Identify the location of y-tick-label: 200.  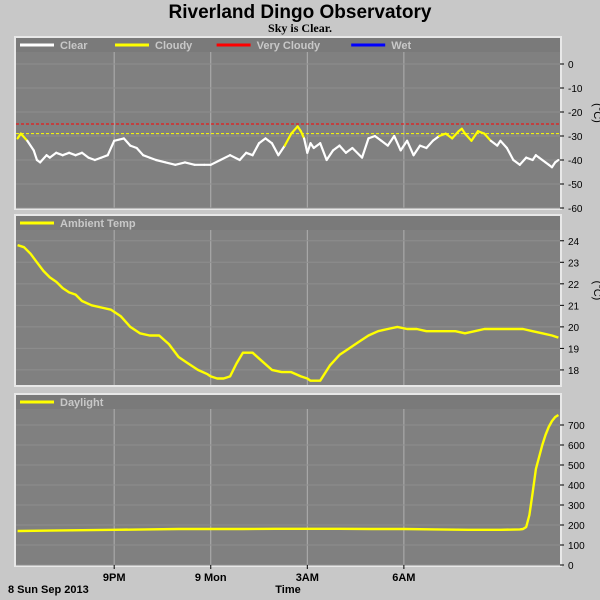
(576, 526).